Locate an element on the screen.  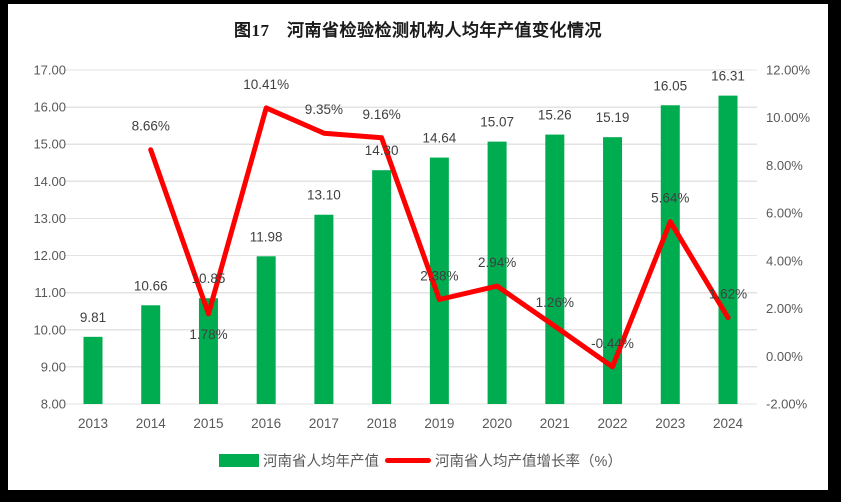
right-axis-tick: 10.00% is located at coordinates (788, 117).